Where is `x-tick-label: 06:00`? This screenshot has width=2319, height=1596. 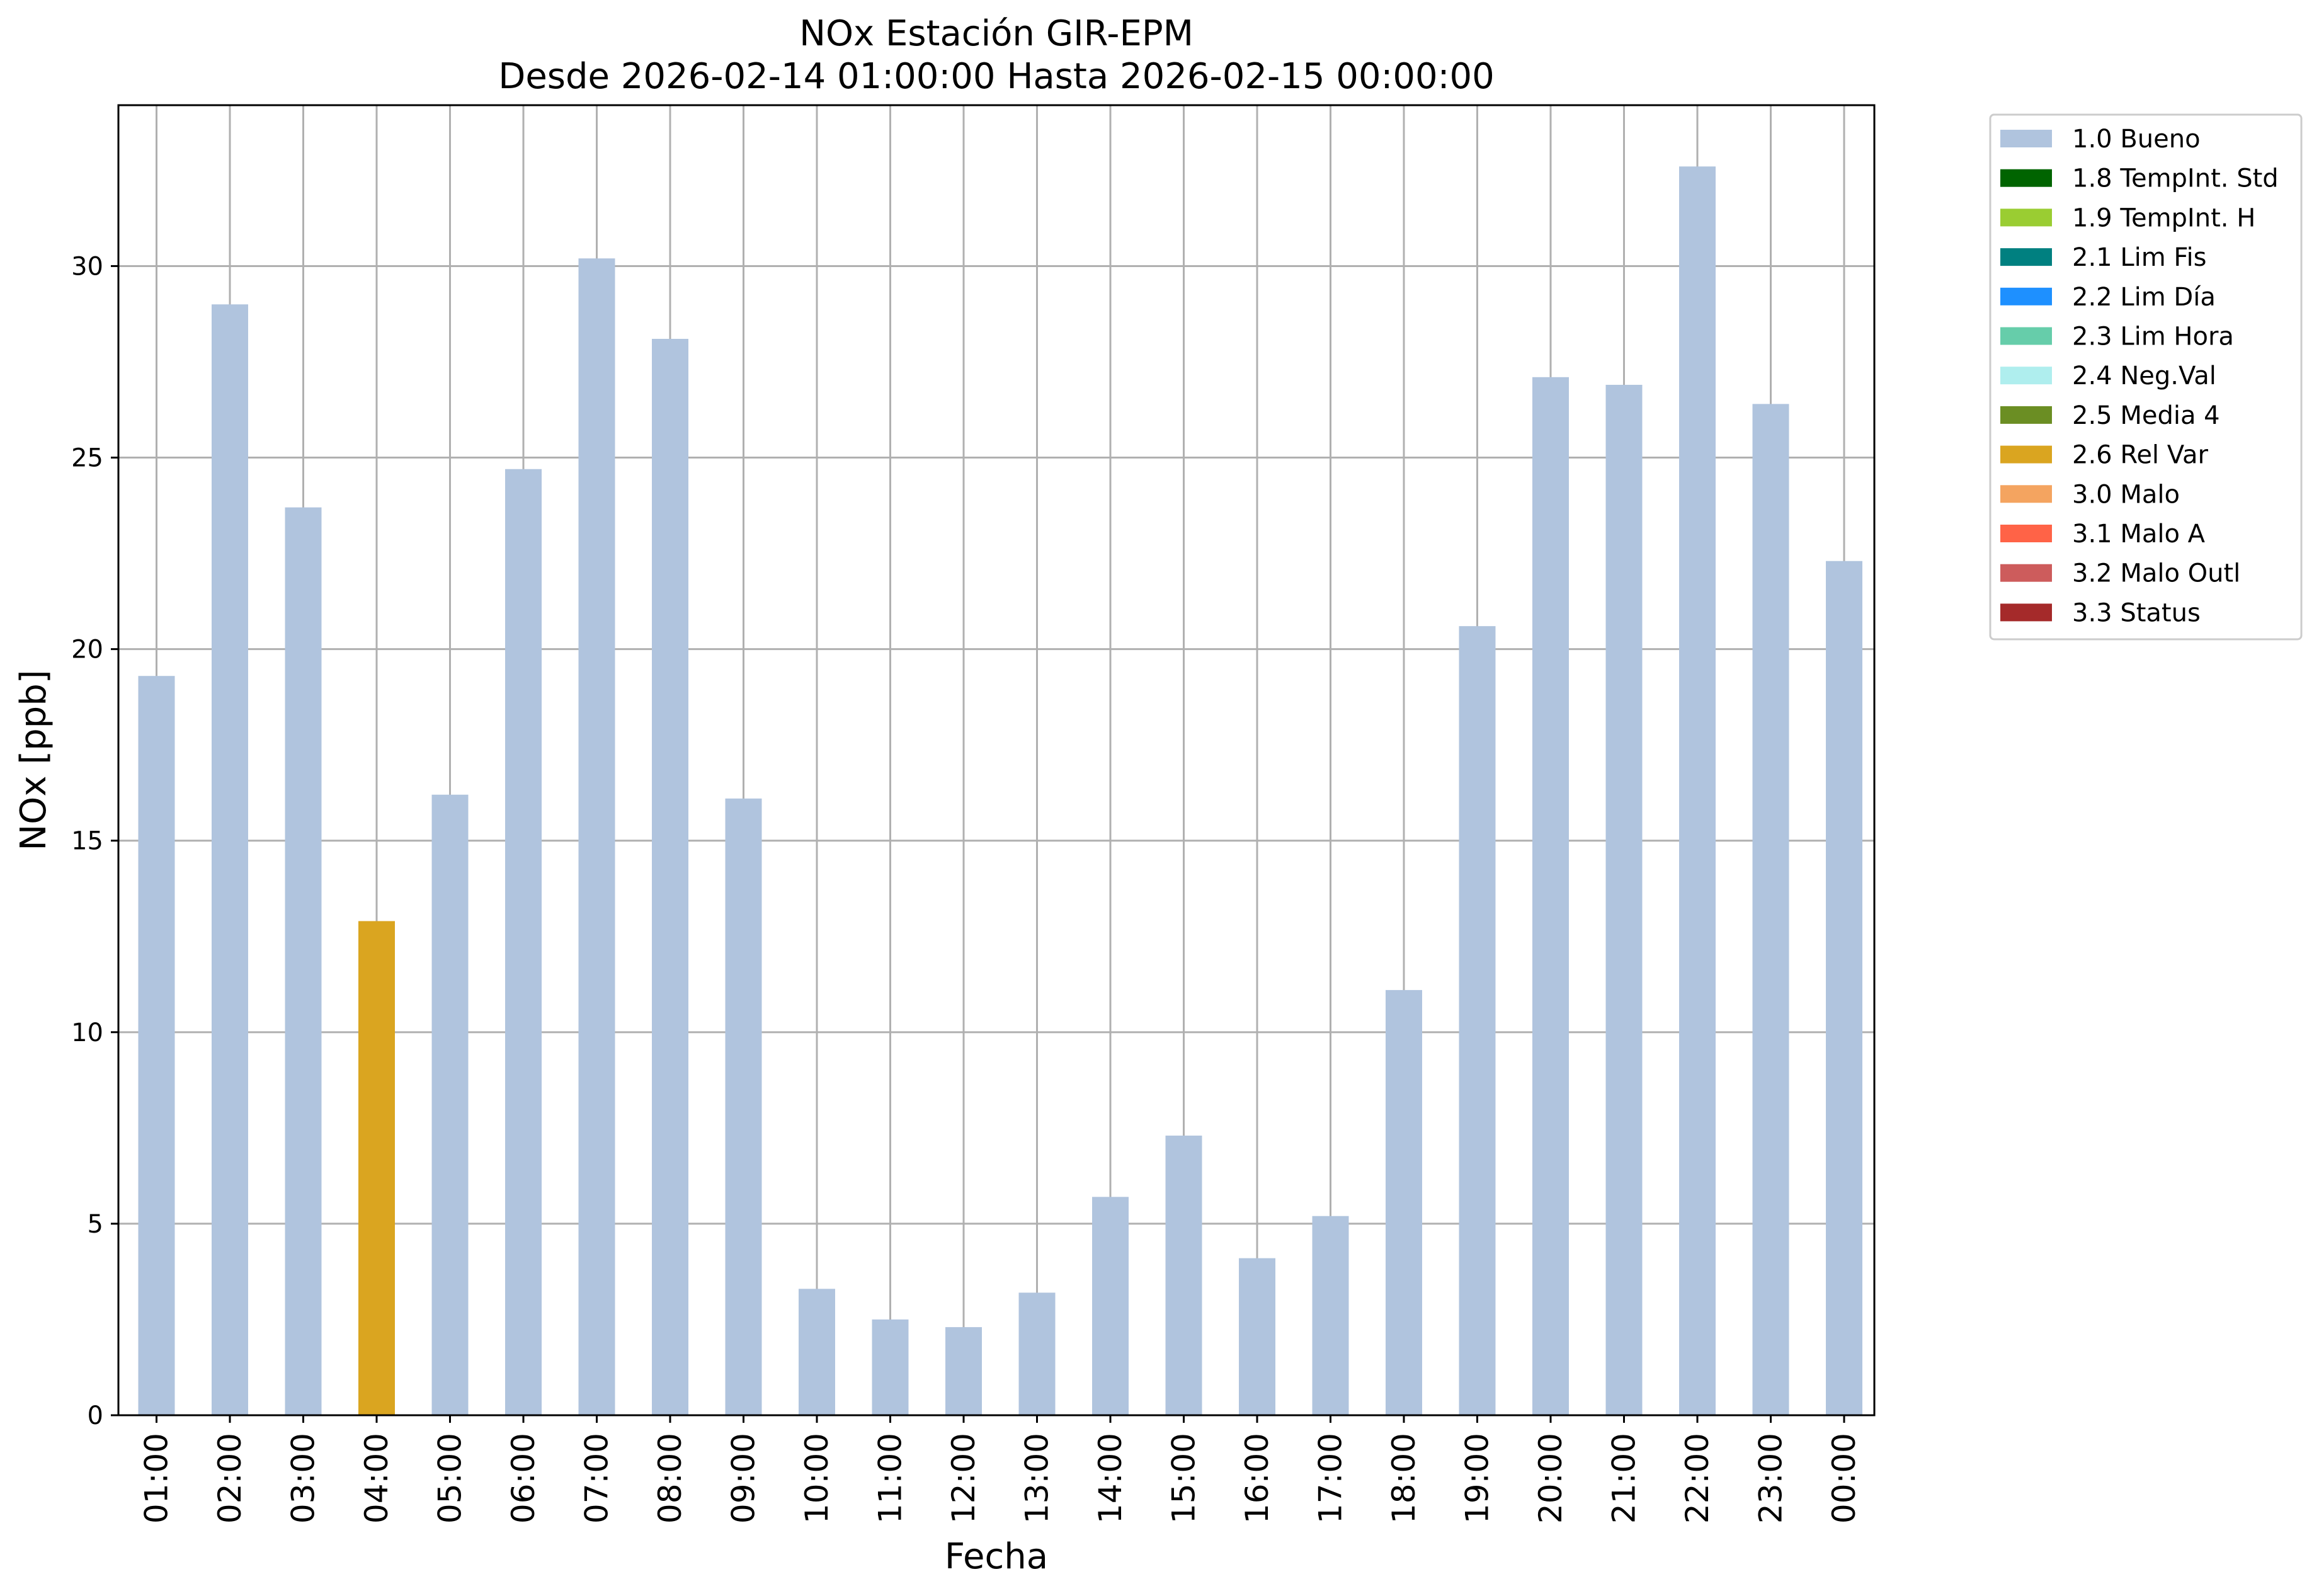
x-tick-label: 06:00 is located at coordinates (523, 1478).